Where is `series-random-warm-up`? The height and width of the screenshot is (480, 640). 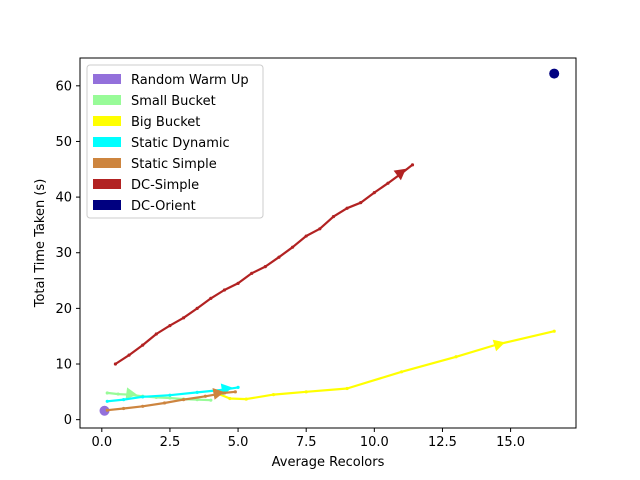
series-random-warm-up is located at coordinates (104, 410).